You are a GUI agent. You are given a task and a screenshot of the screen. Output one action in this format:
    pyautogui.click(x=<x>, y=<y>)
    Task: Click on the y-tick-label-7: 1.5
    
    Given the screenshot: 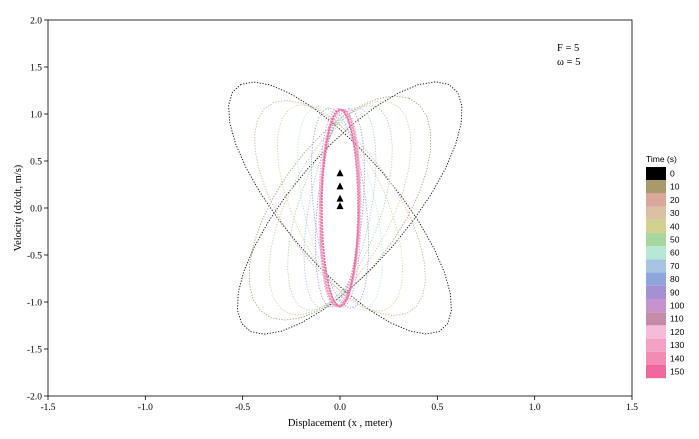 What is the action you would take?
    pyautogui.click(x=36, y=69)
    